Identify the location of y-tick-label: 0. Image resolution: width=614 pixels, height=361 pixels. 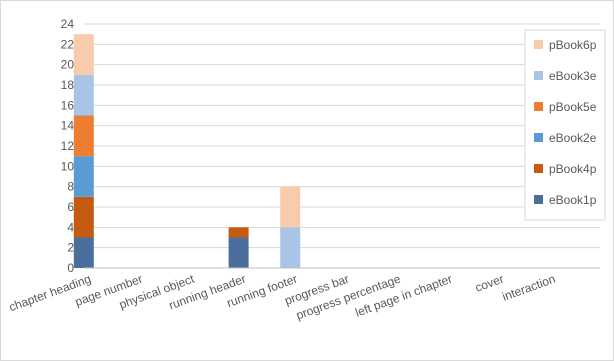
(70, 268).